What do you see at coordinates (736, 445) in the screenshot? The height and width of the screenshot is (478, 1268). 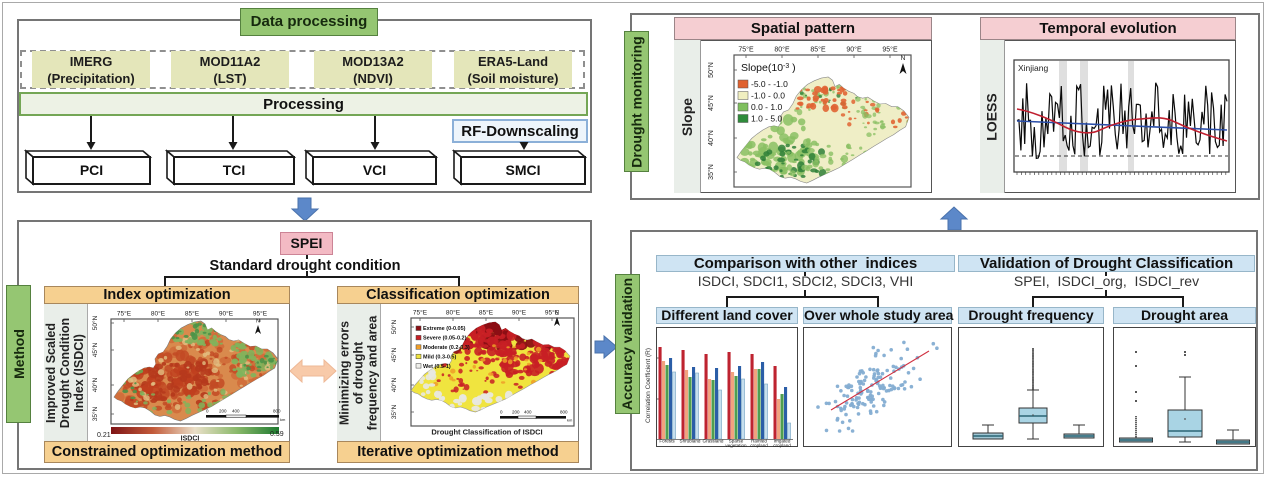 I see `svg-text: vegetation` at bounding box center [736, 445].